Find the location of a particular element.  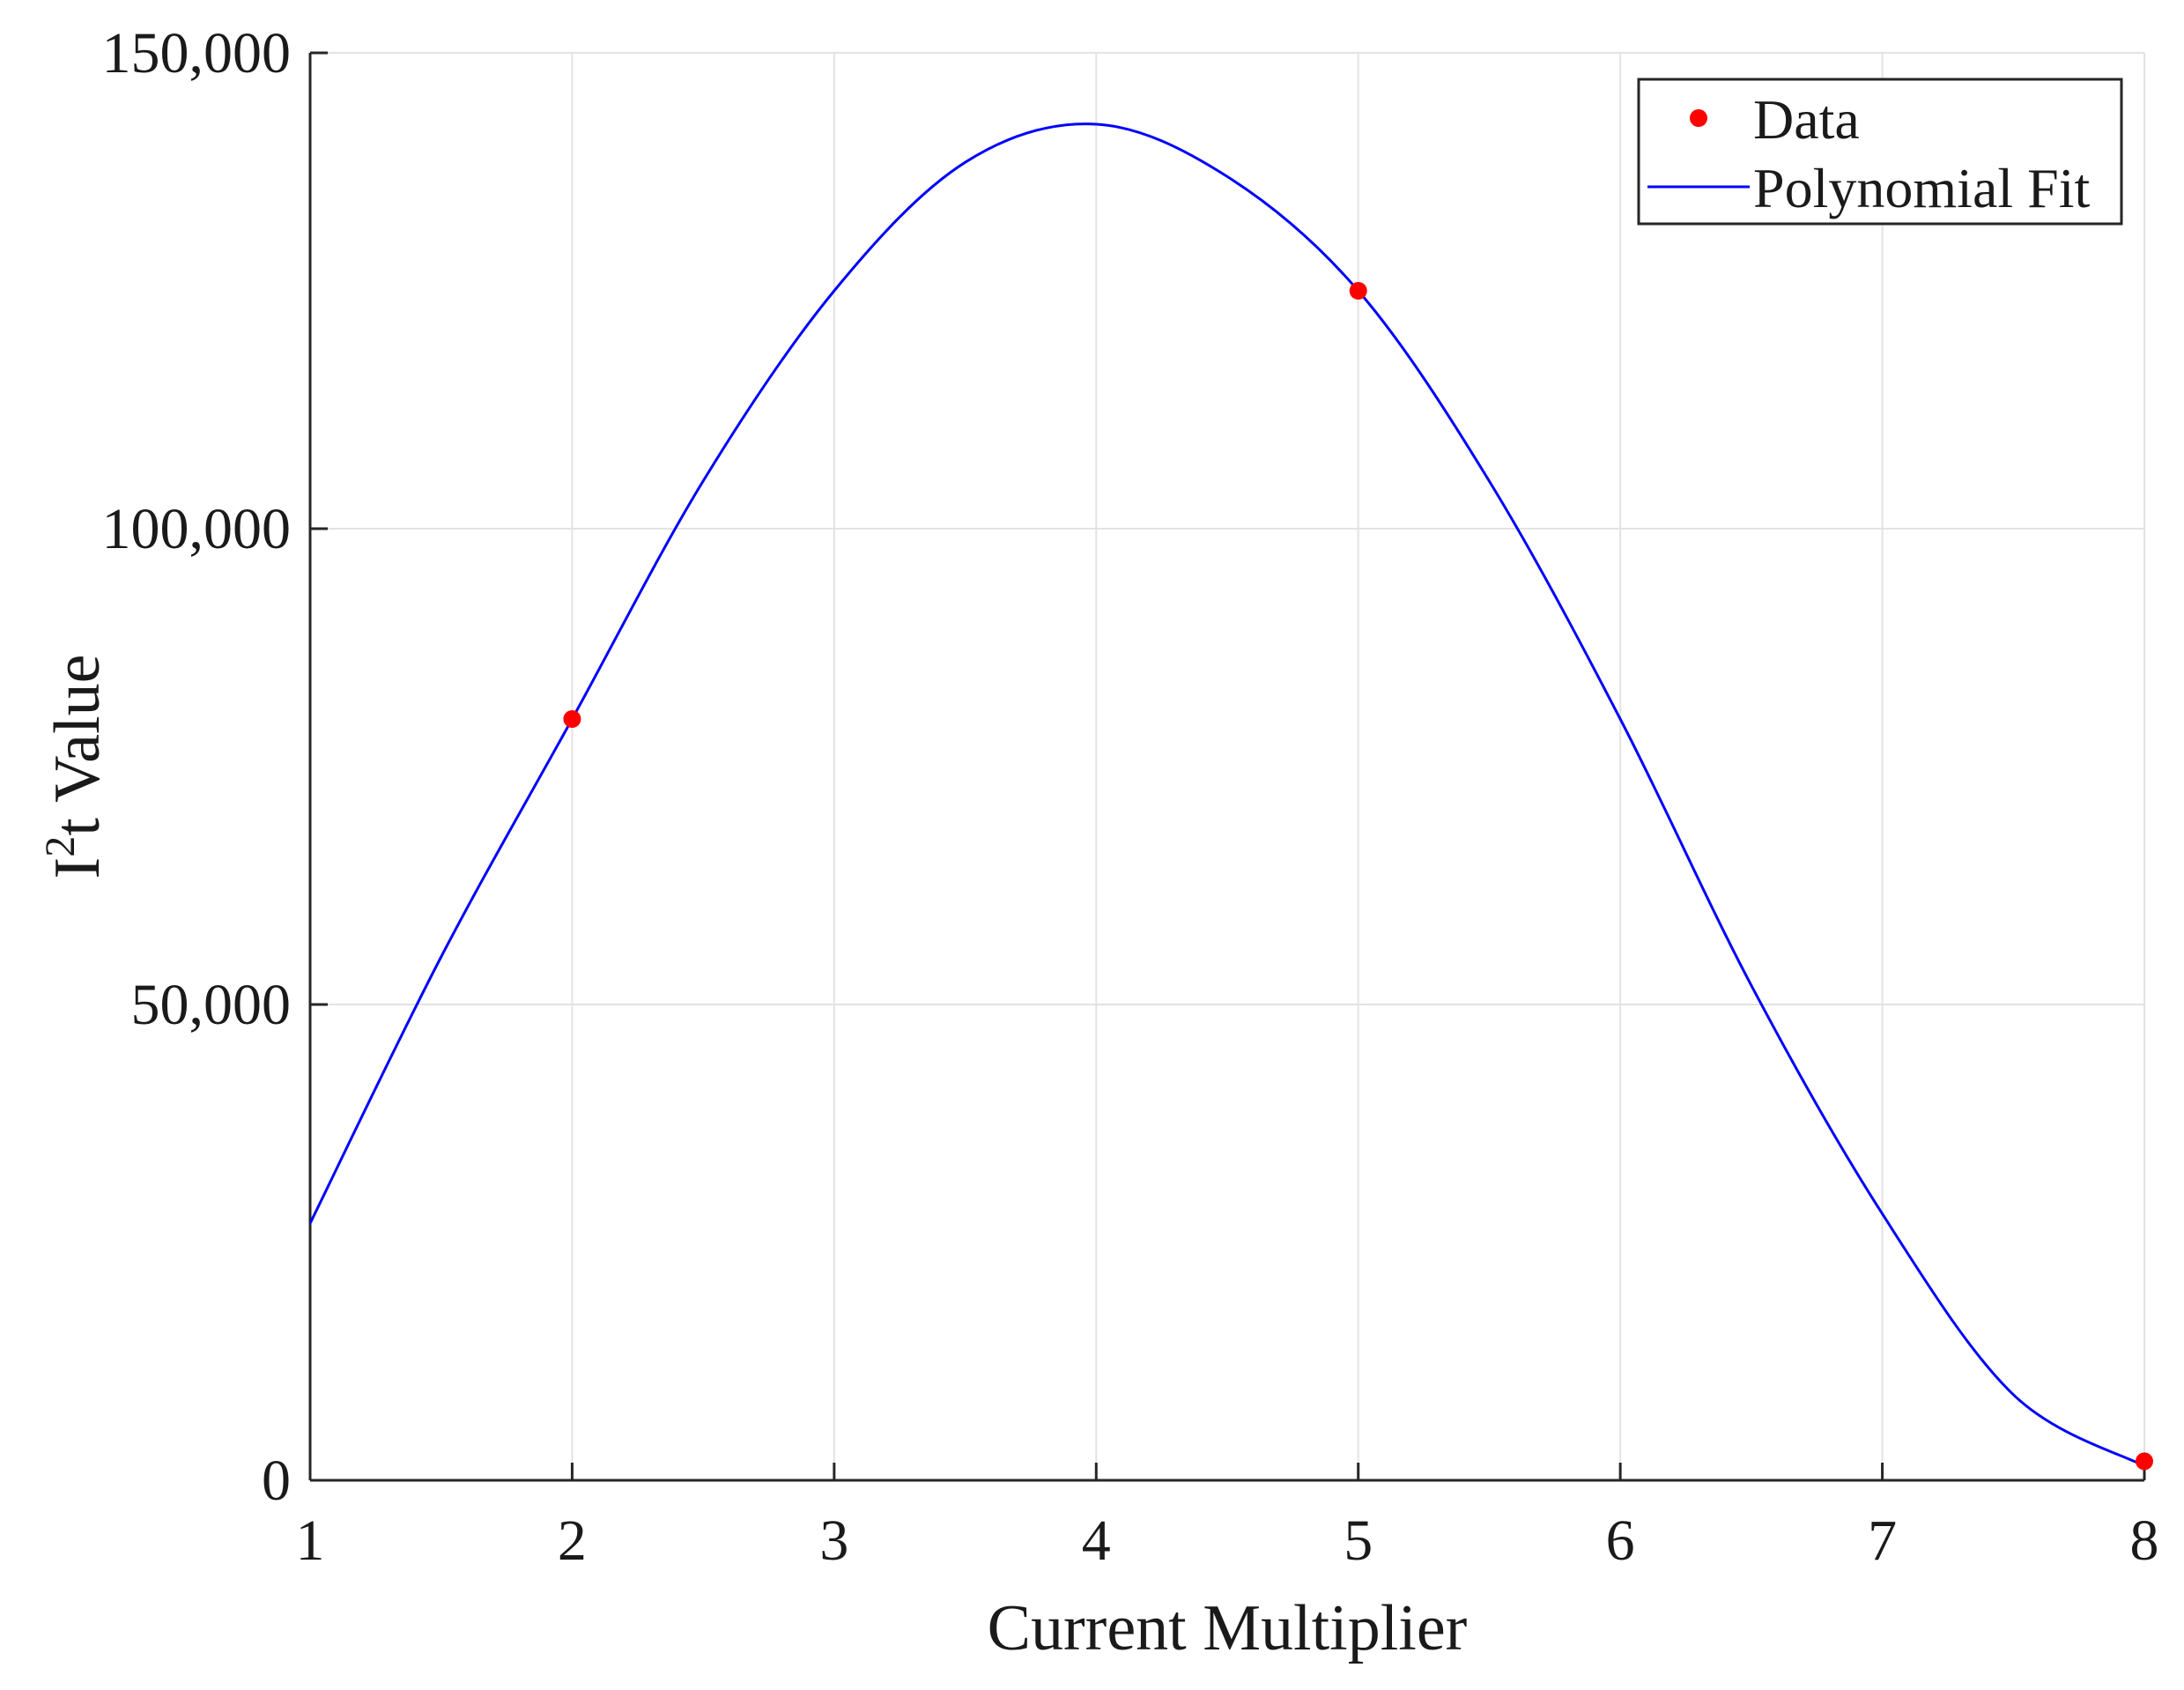

x-tick-label: 5 is located at coordinates (1358, 1541).